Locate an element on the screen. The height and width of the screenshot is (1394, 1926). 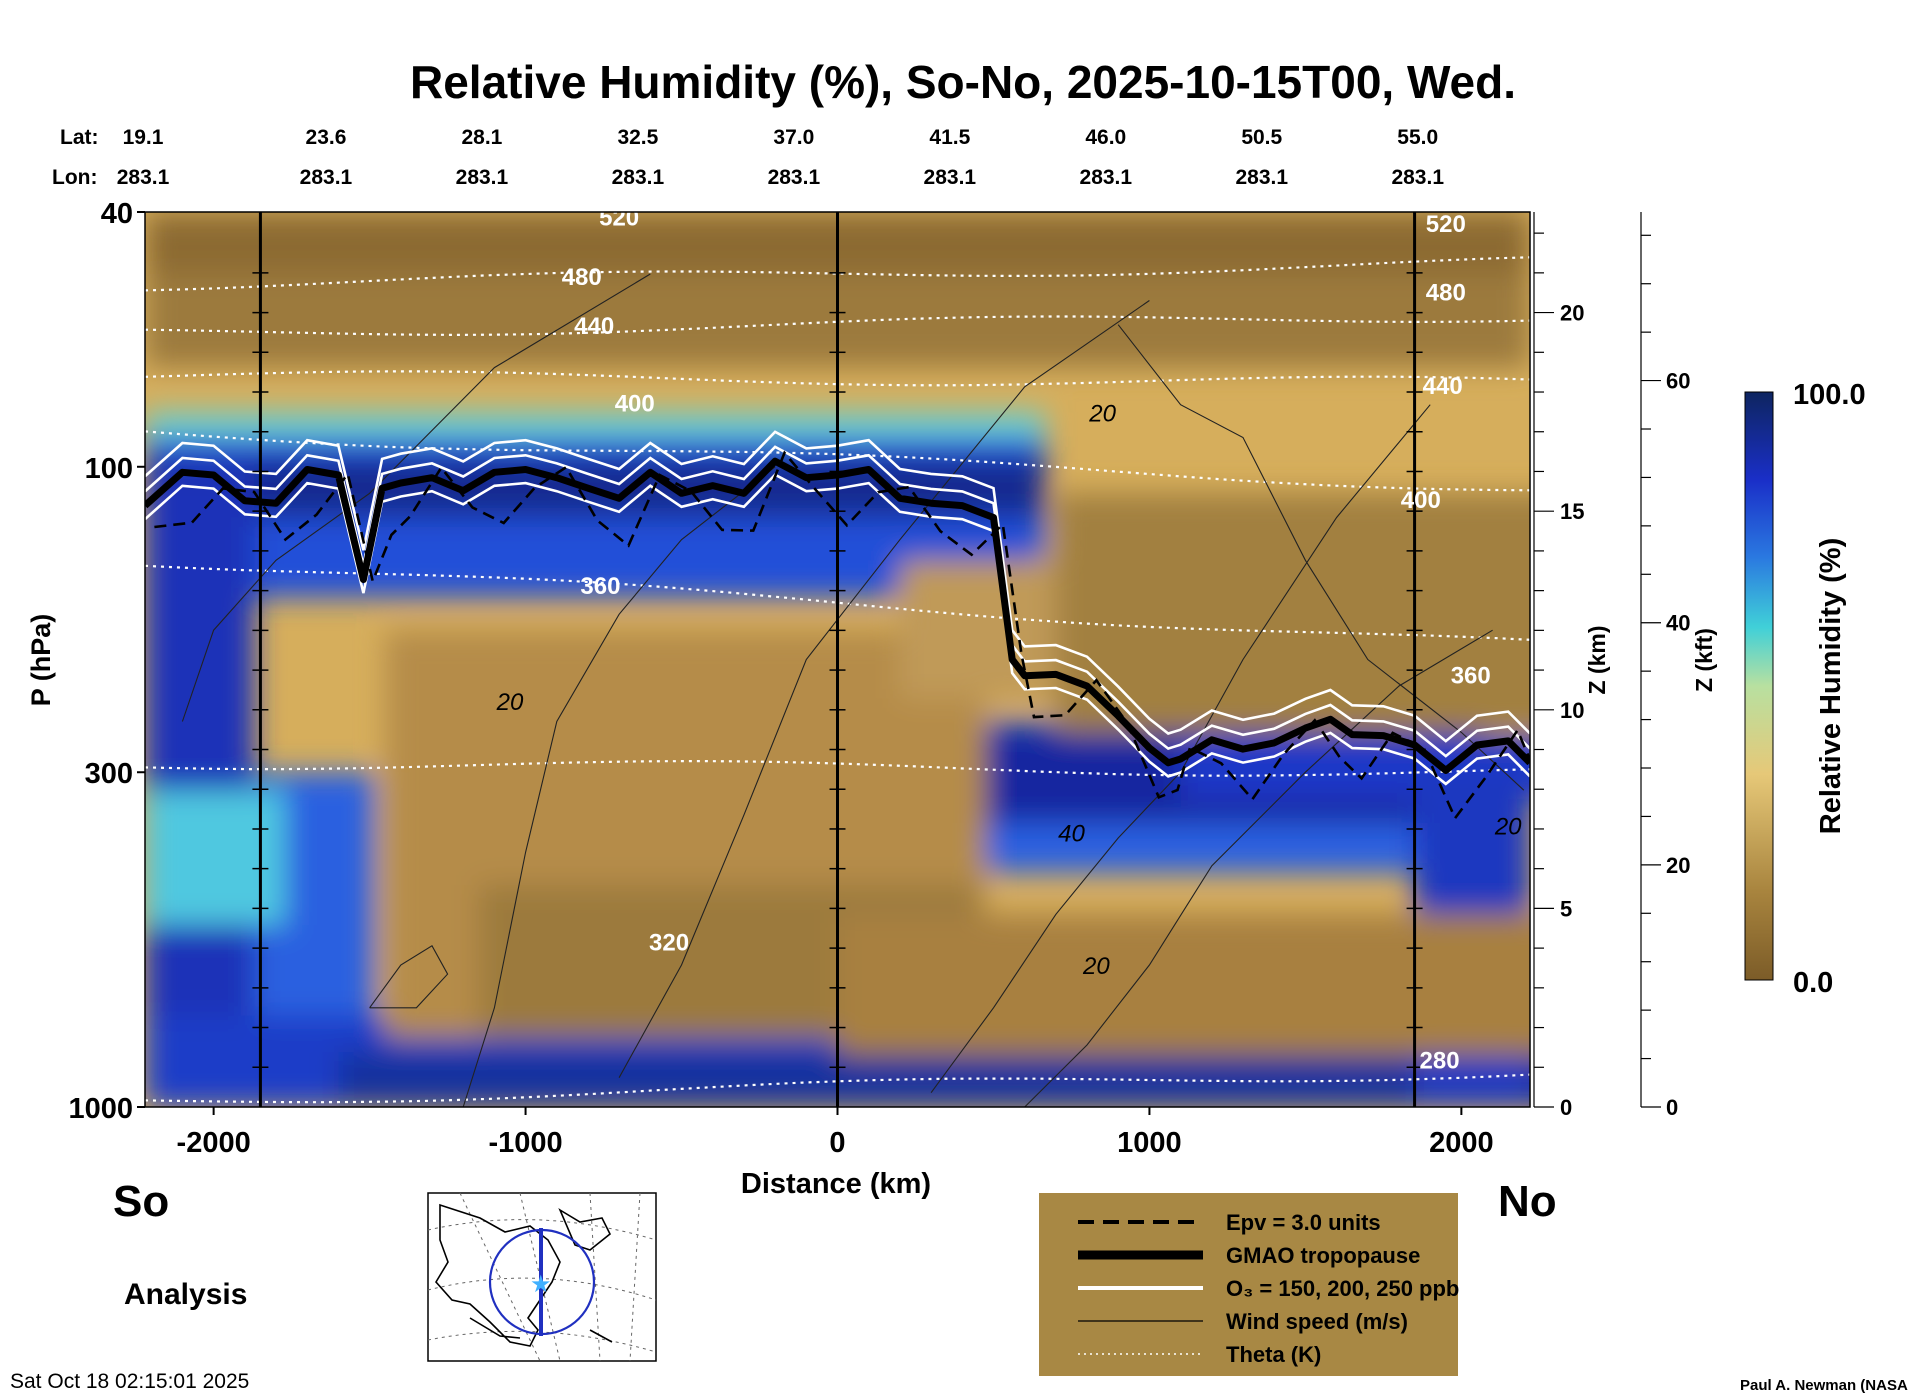
p-tick-label: 100 is located at coordinates (109, 469).